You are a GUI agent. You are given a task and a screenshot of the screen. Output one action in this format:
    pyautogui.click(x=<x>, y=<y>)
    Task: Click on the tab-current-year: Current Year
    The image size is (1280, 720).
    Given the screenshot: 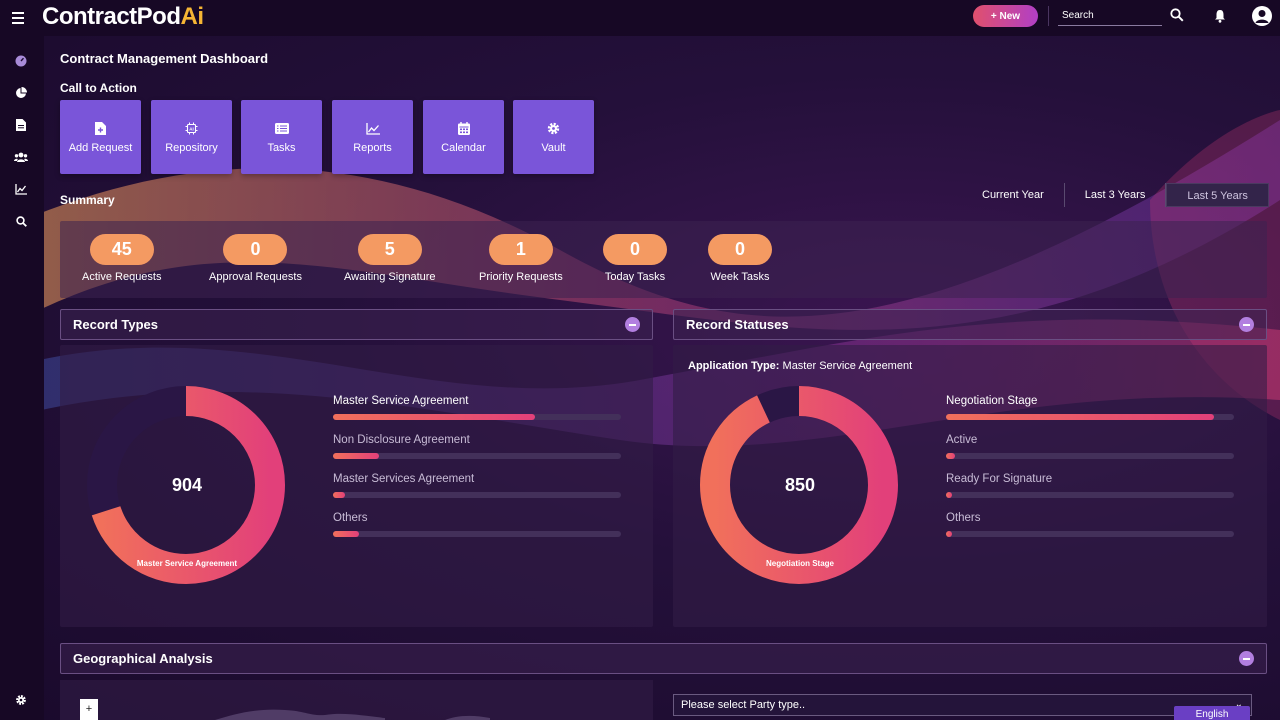 What is the action you would take?
    pyautogui.click(x=1013, y=195)
    